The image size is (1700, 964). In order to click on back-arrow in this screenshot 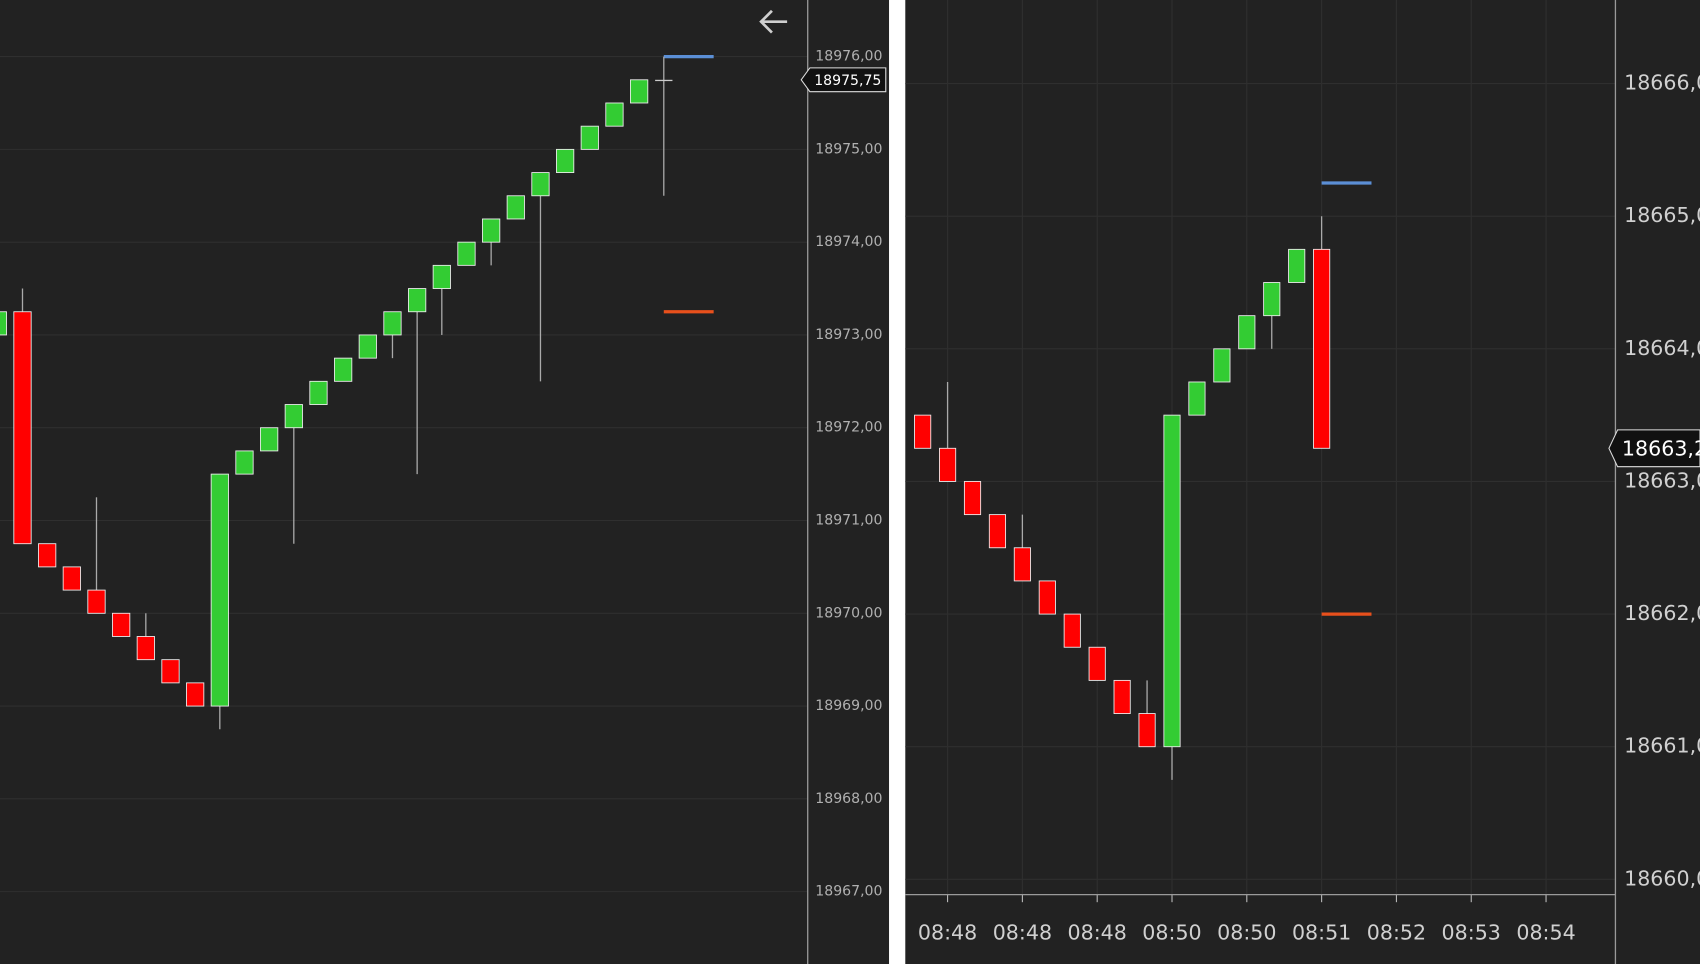, I will do `click(773, 21)`.